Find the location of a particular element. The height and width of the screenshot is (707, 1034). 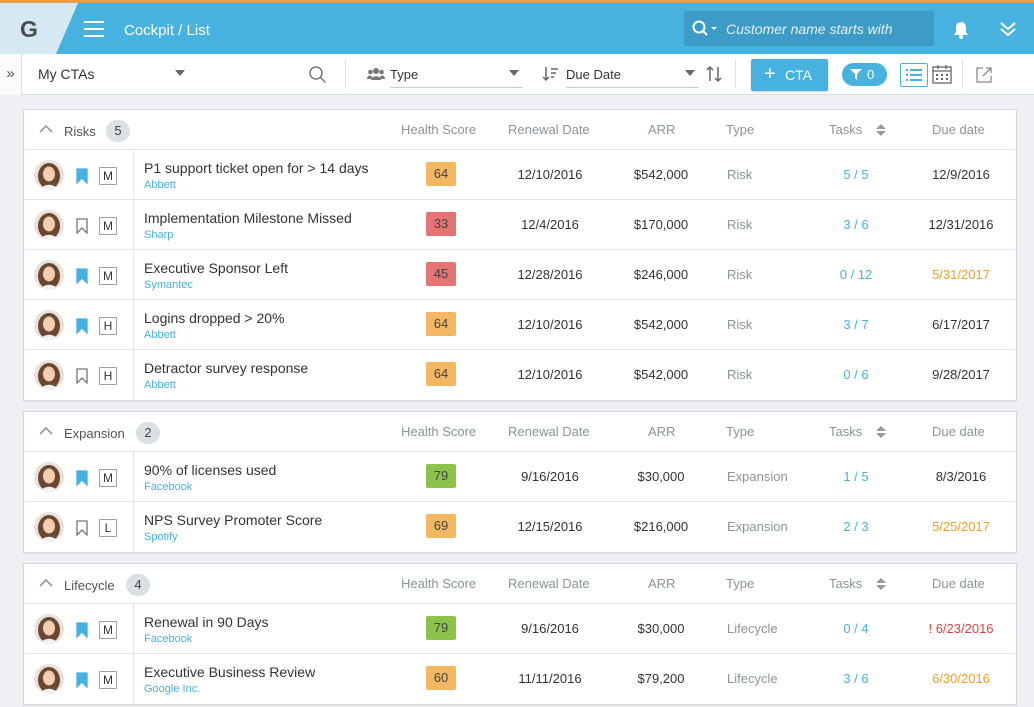

customer-search-input is located at coordinates (826, 29).